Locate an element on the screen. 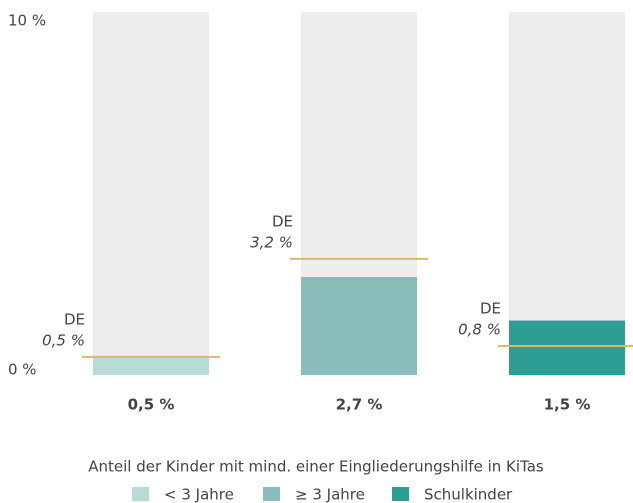 The height and width of the screenshot is (503, 633). value-label: 1,5 % is located at coordinates (567, 405).